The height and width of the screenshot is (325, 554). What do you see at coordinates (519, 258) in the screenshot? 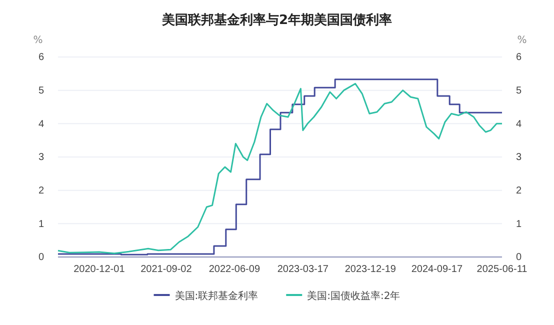
I see `y2-tick-label: 0` at bounding box center [519, 258].